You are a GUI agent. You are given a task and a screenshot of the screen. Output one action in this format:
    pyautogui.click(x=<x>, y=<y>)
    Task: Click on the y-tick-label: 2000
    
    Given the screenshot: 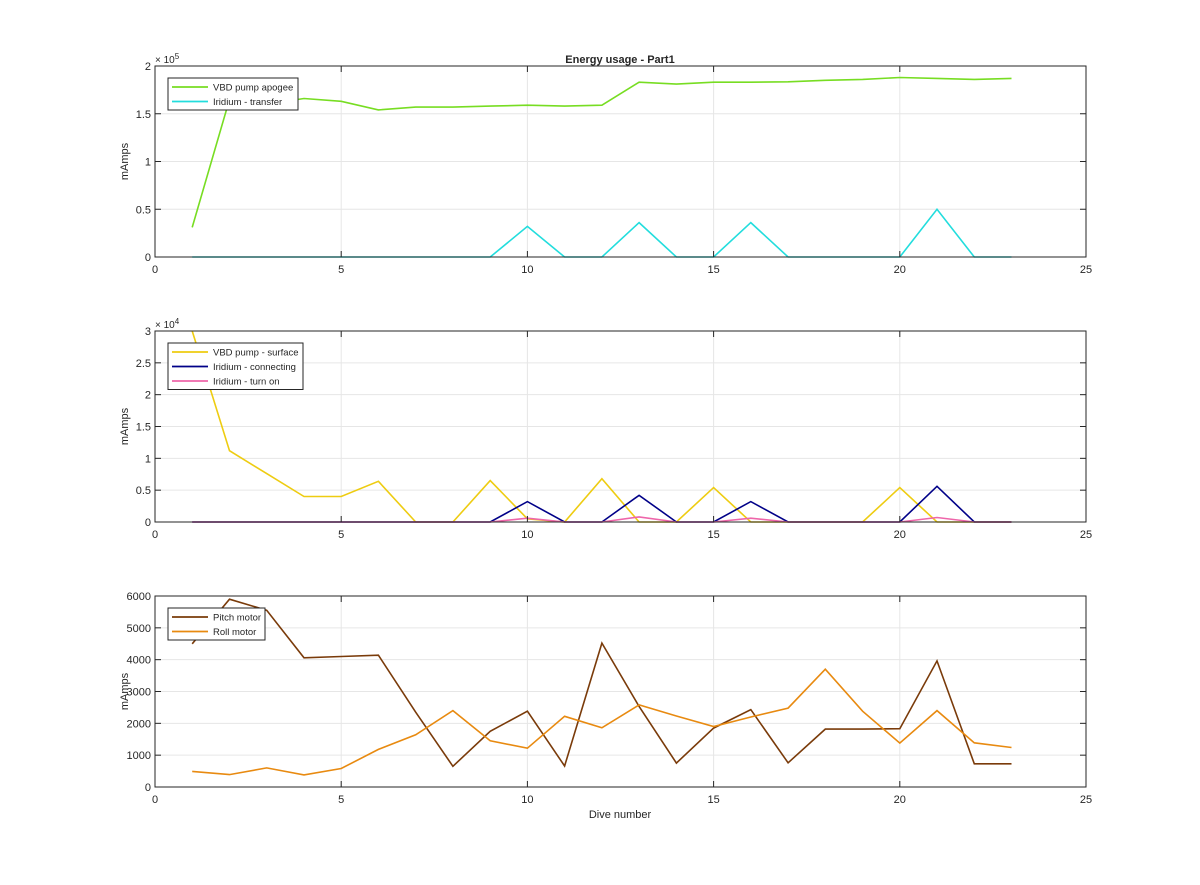 What is the action you would take?
    pyautogui.click(x=139, y=724)
    